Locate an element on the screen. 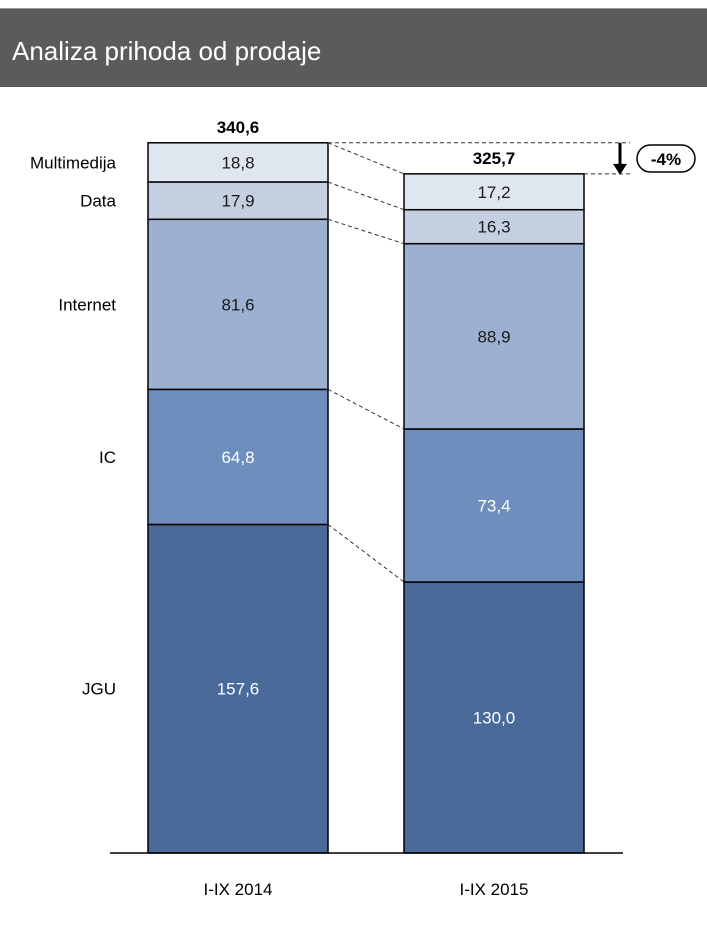 The image size is (707, 929). data-label: 88,9 is located at coordinates (493, 336).